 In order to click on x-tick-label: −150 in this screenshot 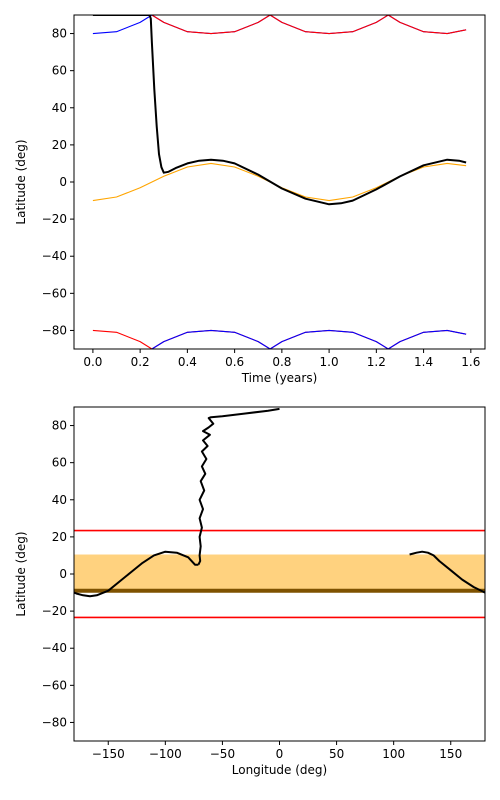, I will do `click(108, 754)`.